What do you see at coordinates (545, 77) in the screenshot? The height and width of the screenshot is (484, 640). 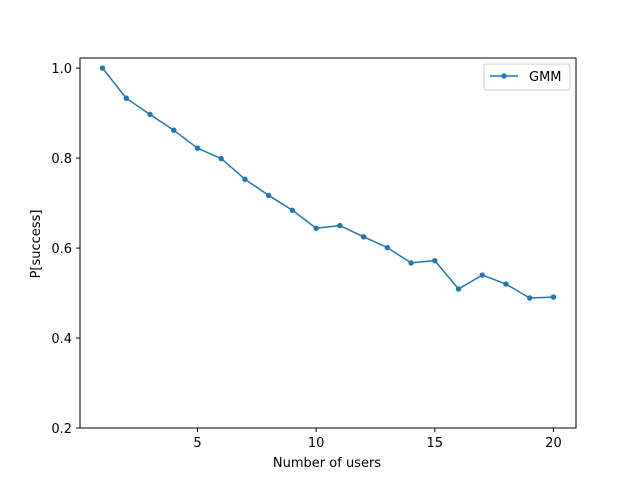 I see `legend-label-gmm: GMM` at bounding box center [545, 77].